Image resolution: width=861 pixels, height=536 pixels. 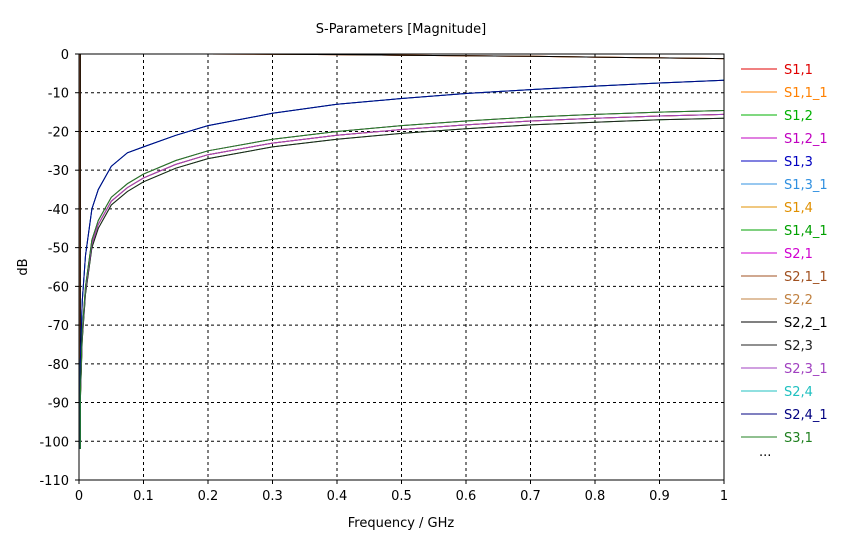 What do you see at coordinates (54, 442) in the screenshot?
I see `y-tick-label: -100` at bounding box center [54, 442].